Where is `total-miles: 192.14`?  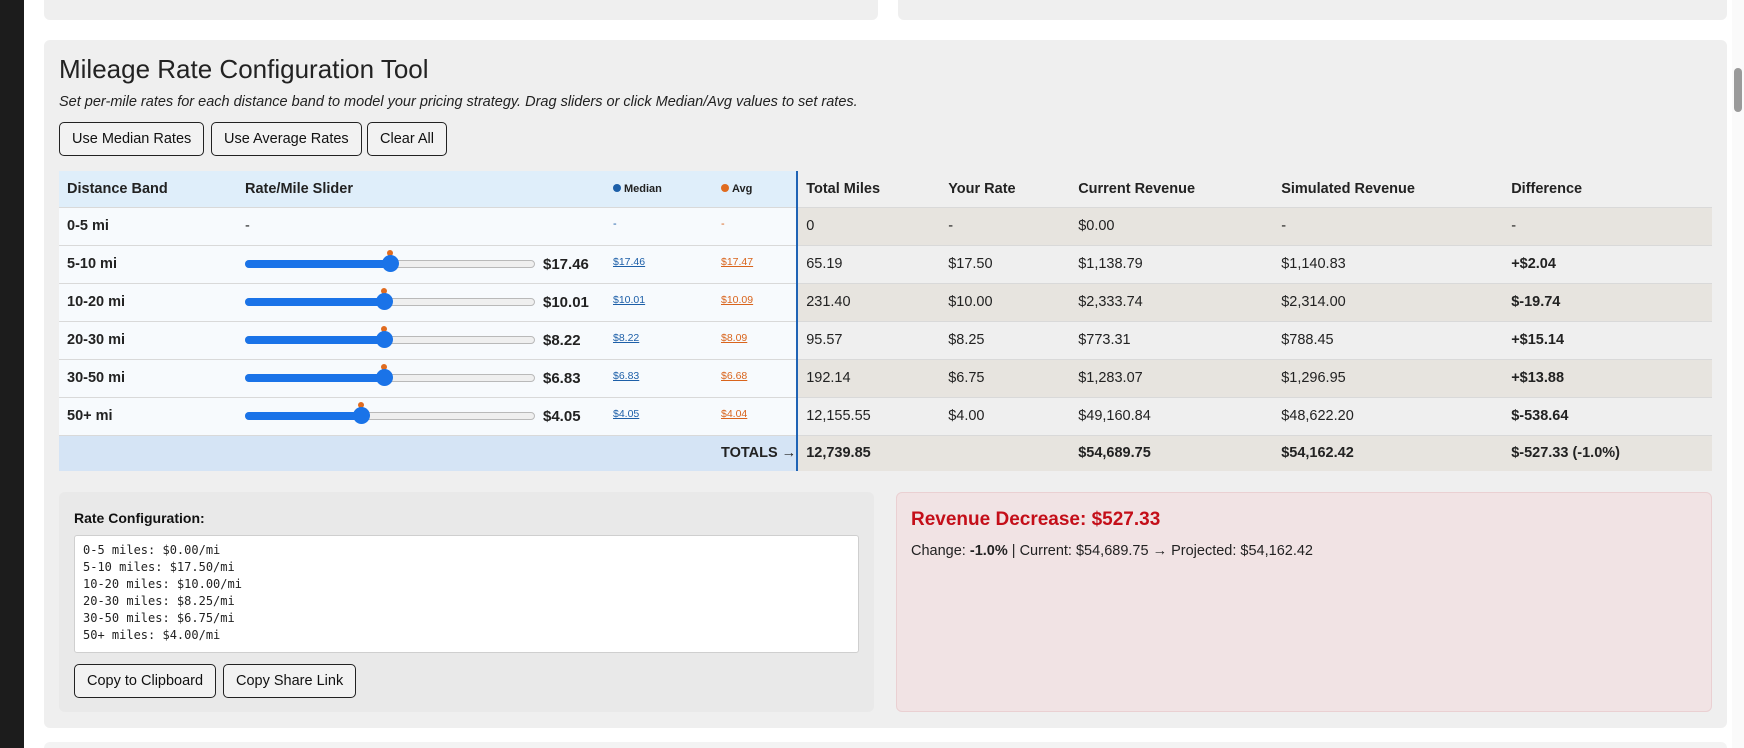
total-miles: 192.14 is located at coordinates (868, 377).